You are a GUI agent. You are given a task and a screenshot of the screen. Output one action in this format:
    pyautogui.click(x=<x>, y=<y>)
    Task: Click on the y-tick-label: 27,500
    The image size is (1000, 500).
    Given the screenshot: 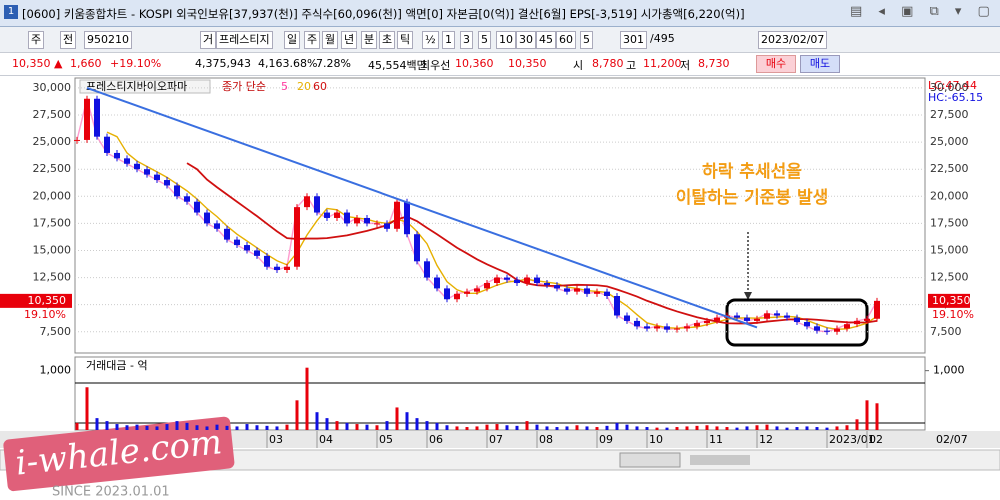 What is the action you would take?
    pyautogui.click(x=949, y=114)
    